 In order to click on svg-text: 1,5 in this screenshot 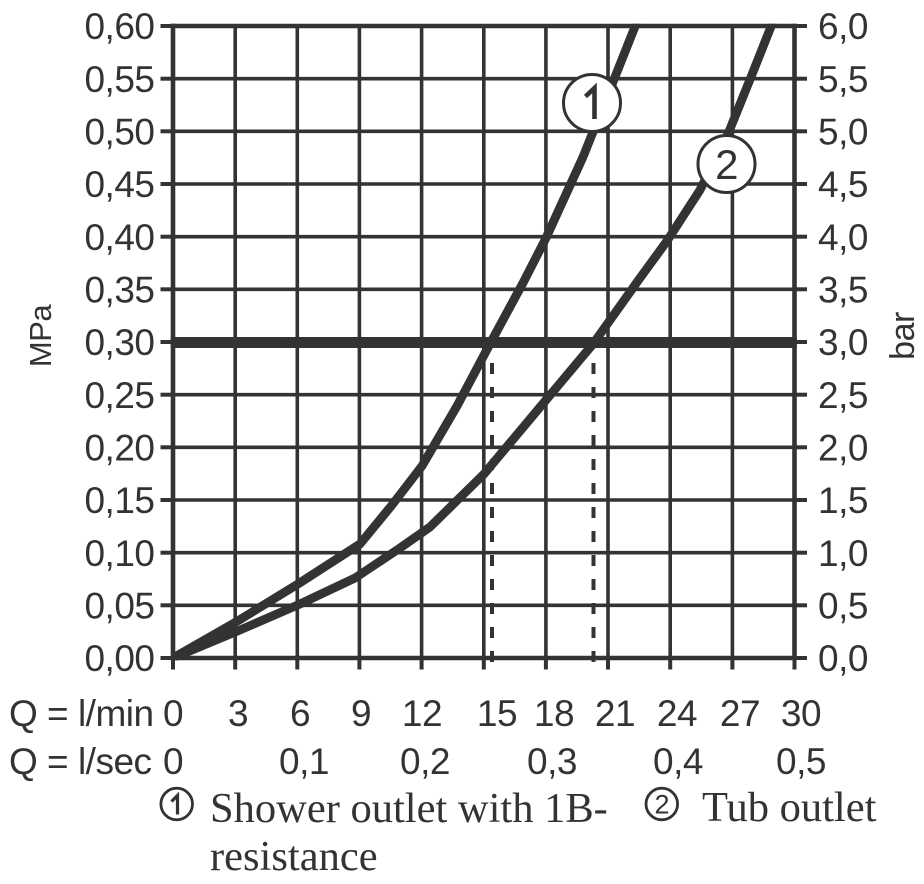, I will do `click(843, 500)`.